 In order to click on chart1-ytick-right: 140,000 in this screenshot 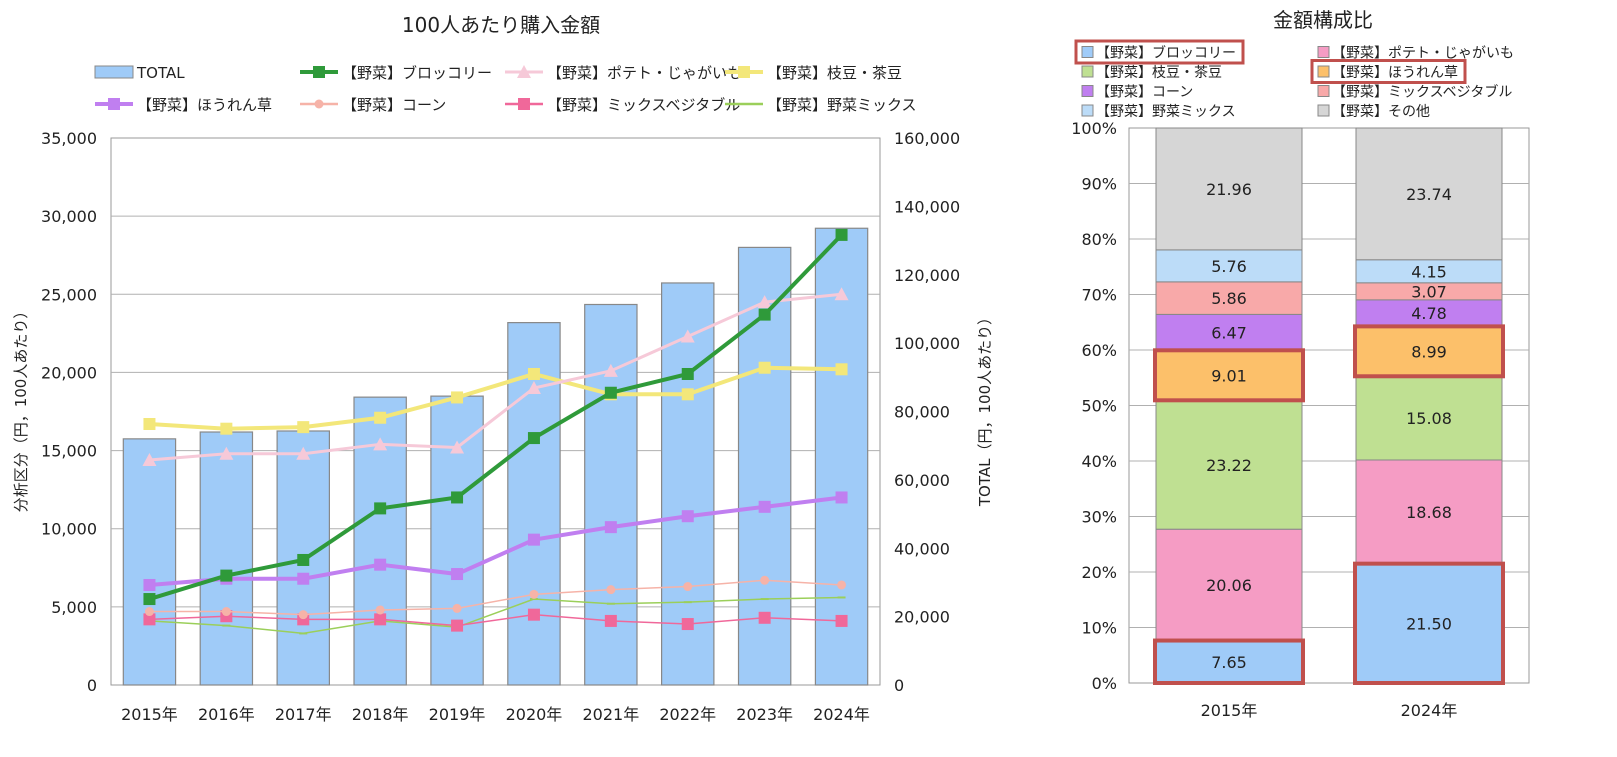, I will do `click(927, 206)`.